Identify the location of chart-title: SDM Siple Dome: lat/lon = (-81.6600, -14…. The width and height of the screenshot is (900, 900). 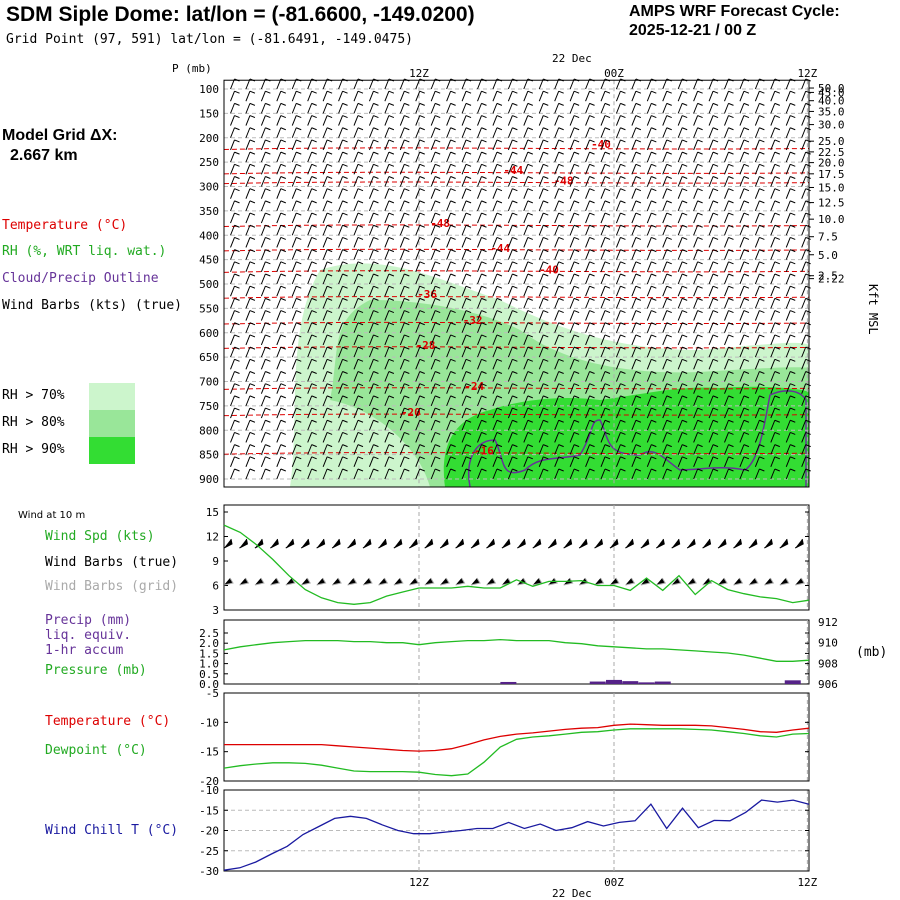
(240, 14).